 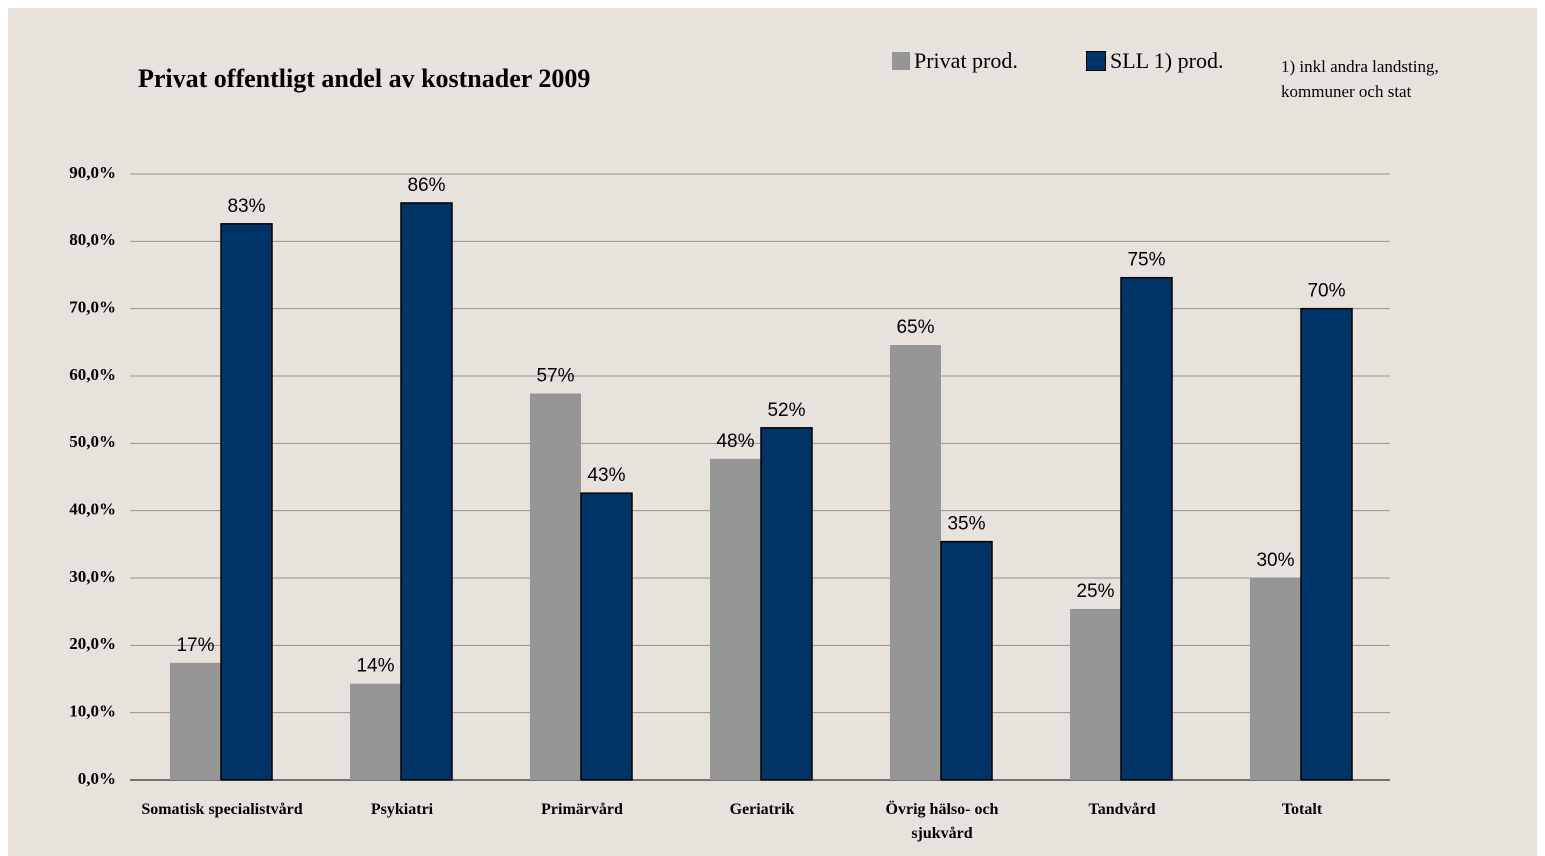 What do you see at coordinates (1146, 260) in the screenshot?
I see `value-label: 75%` at bounding box center [1146, 260].